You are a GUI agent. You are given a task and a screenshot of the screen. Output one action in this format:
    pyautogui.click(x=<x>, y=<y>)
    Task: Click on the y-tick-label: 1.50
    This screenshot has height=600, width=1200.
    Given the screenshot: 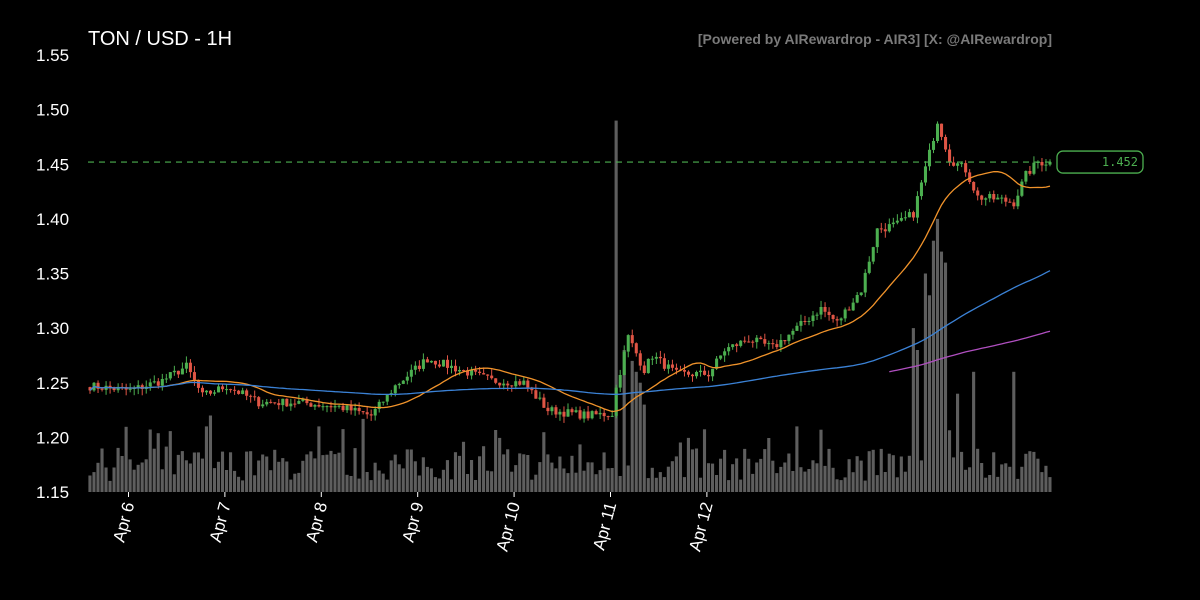 What is the action you would take?
    pyautogui.click(x=52, y=110)
    